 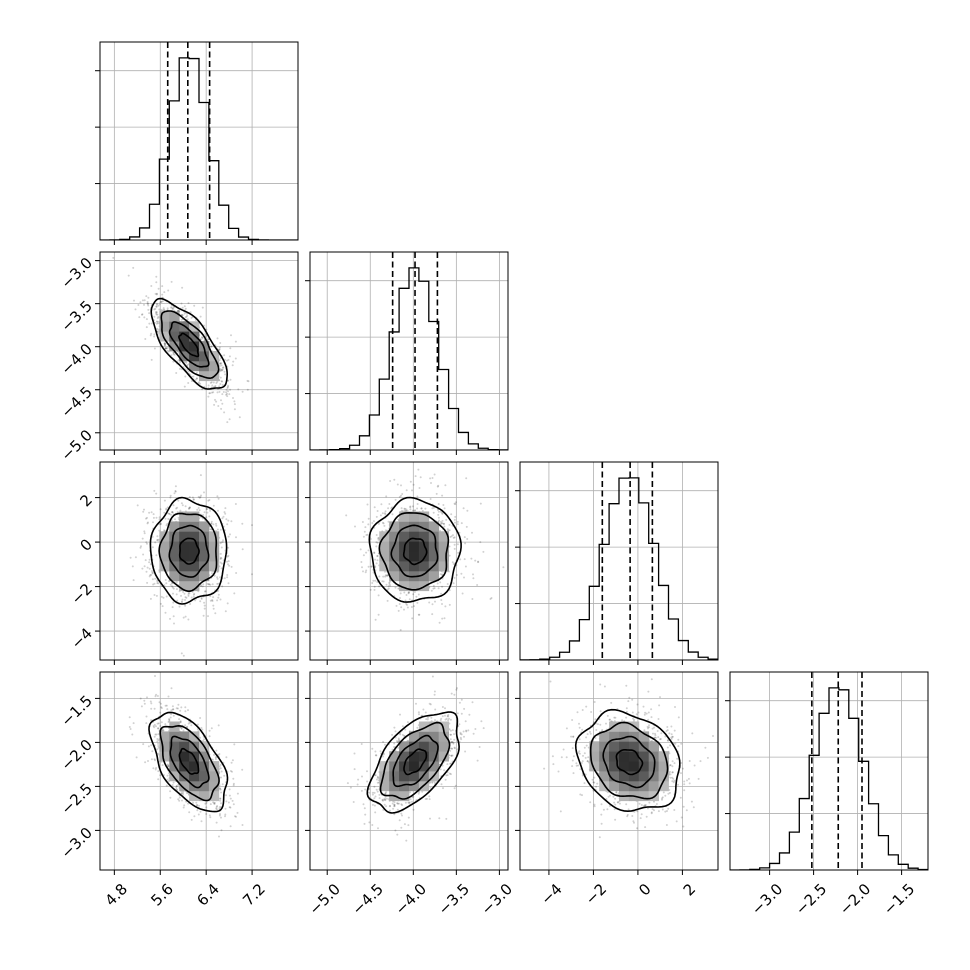 I want to click on tick-label-y: −3.0, so click(x=77, y=843).